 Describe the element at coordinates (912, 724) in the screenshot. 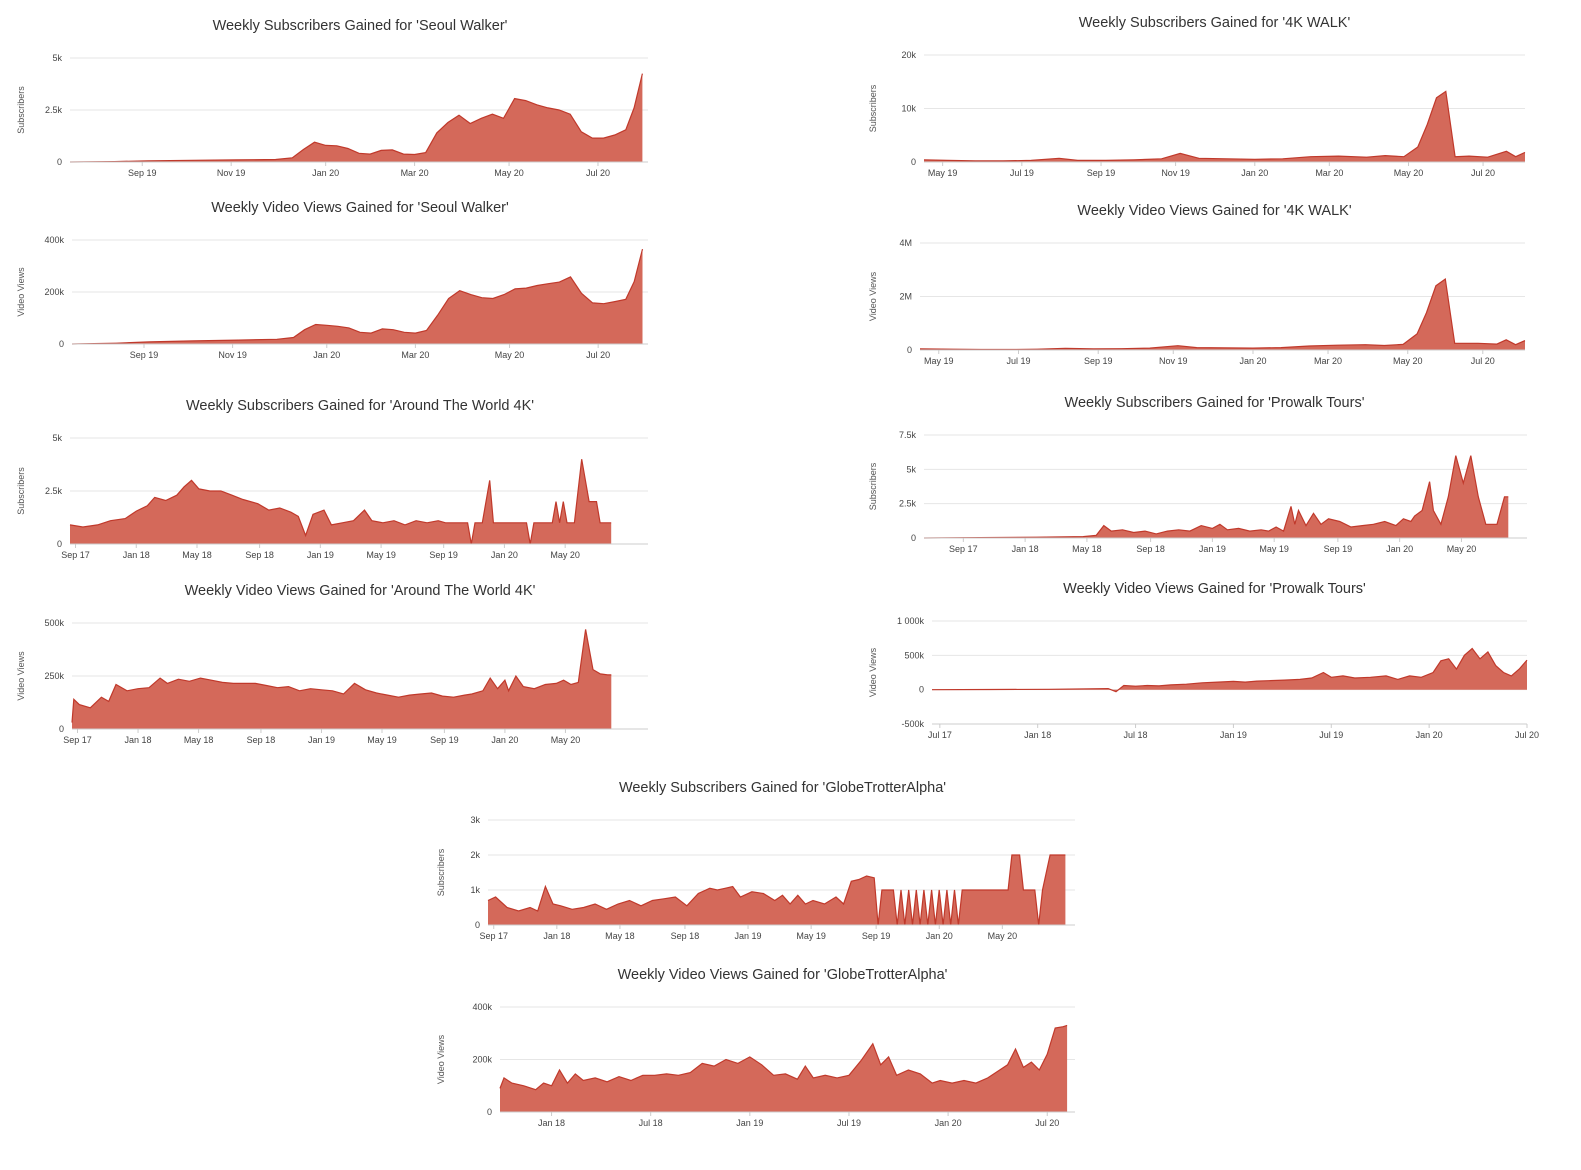

I see `y-tick-label: -500k` at that location.